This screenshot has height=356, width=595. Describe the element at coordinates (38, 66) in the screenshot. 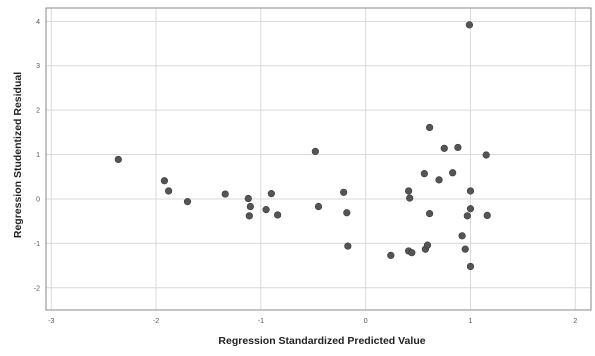

I see `y-tick-label: 3` at that location.